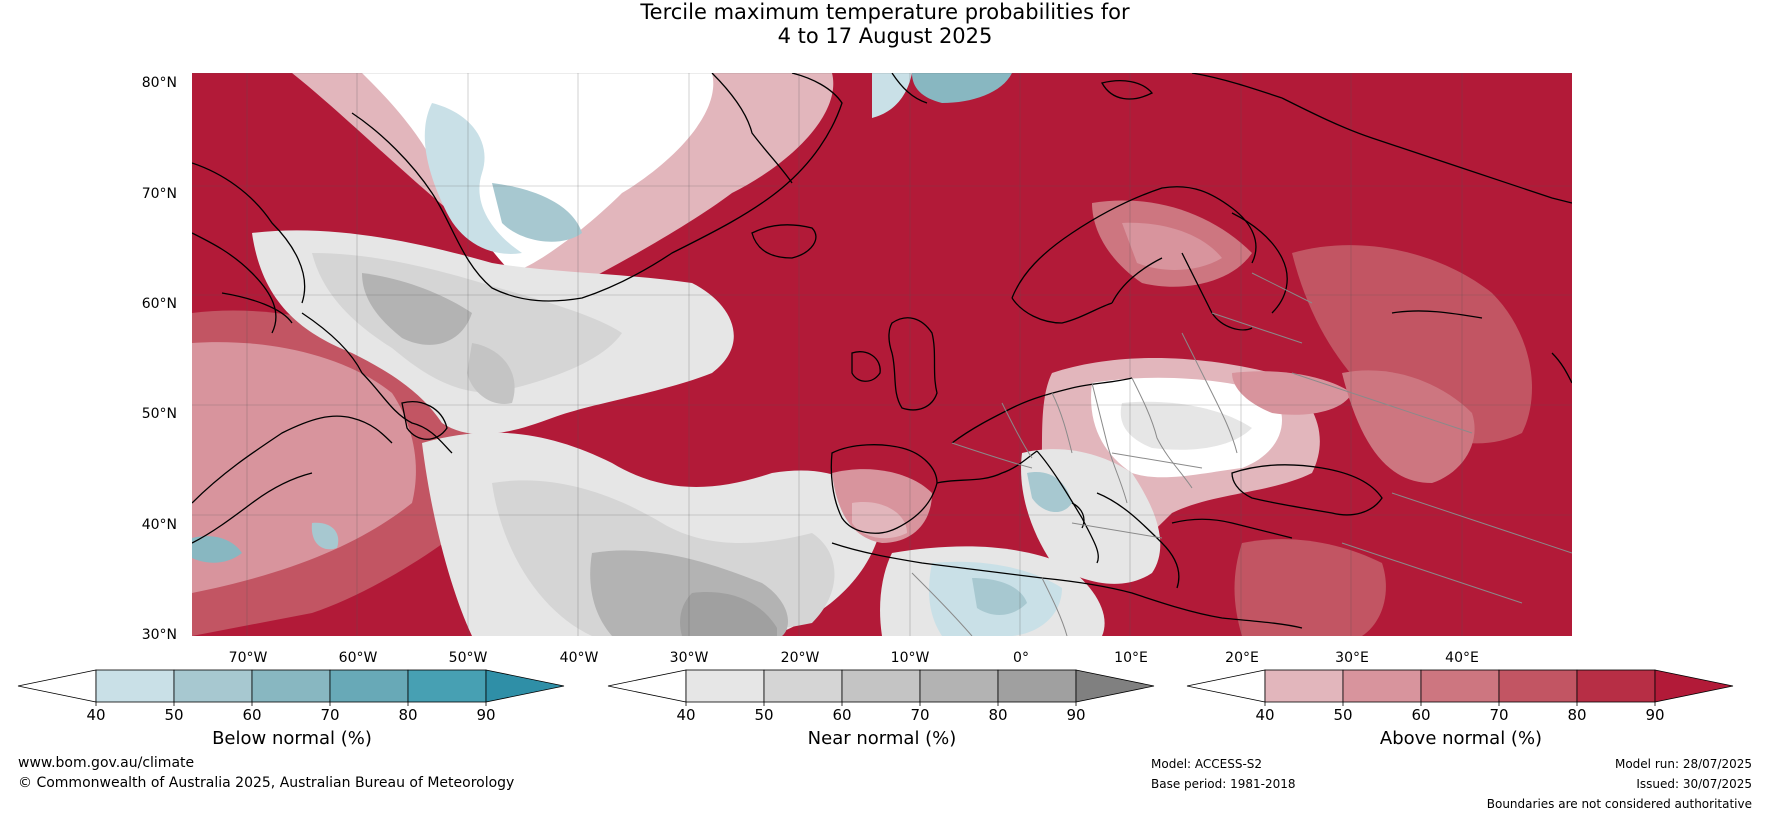 The height and width of the screenshot is (816, 1770). What do you see at coordinates (57, 686) in the screenshot?
I see `below-arrow-low` at bounding box center [57, 686].